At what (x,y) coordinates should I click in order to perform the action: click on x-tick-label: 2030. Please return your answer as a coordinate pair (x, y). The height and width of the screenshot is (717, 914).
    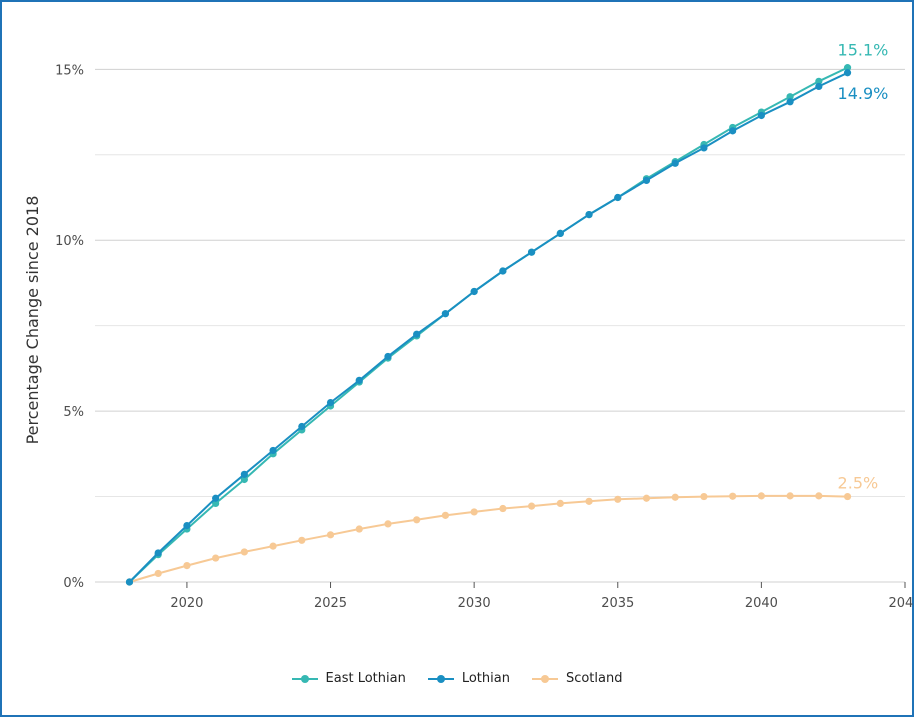
    Looking at the image, I should click on (474, 603).